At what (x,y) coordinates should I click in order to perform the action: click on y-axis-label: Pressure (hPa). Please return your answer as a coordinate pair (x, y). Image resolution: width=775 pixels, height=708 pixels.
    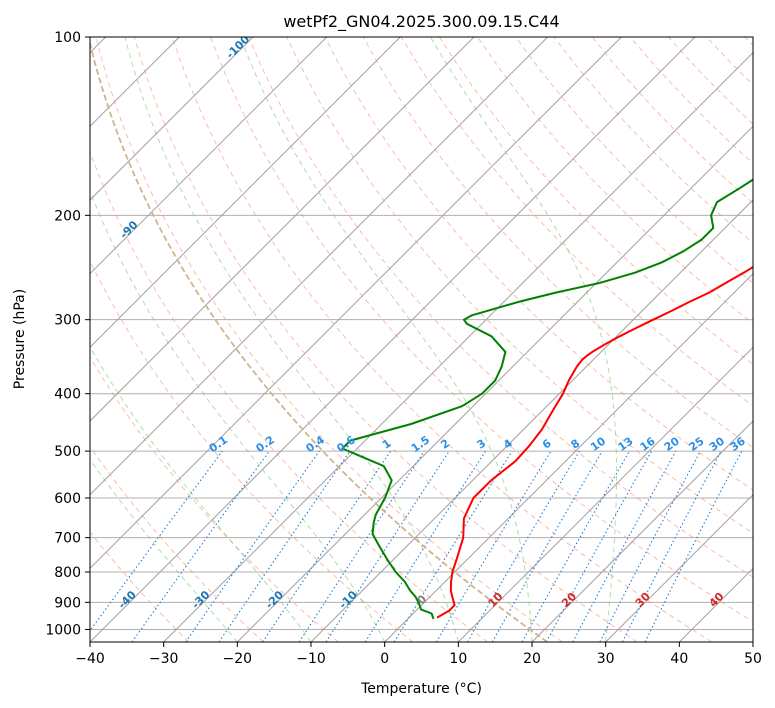
    Looking at the image, I should click on (20, 339).